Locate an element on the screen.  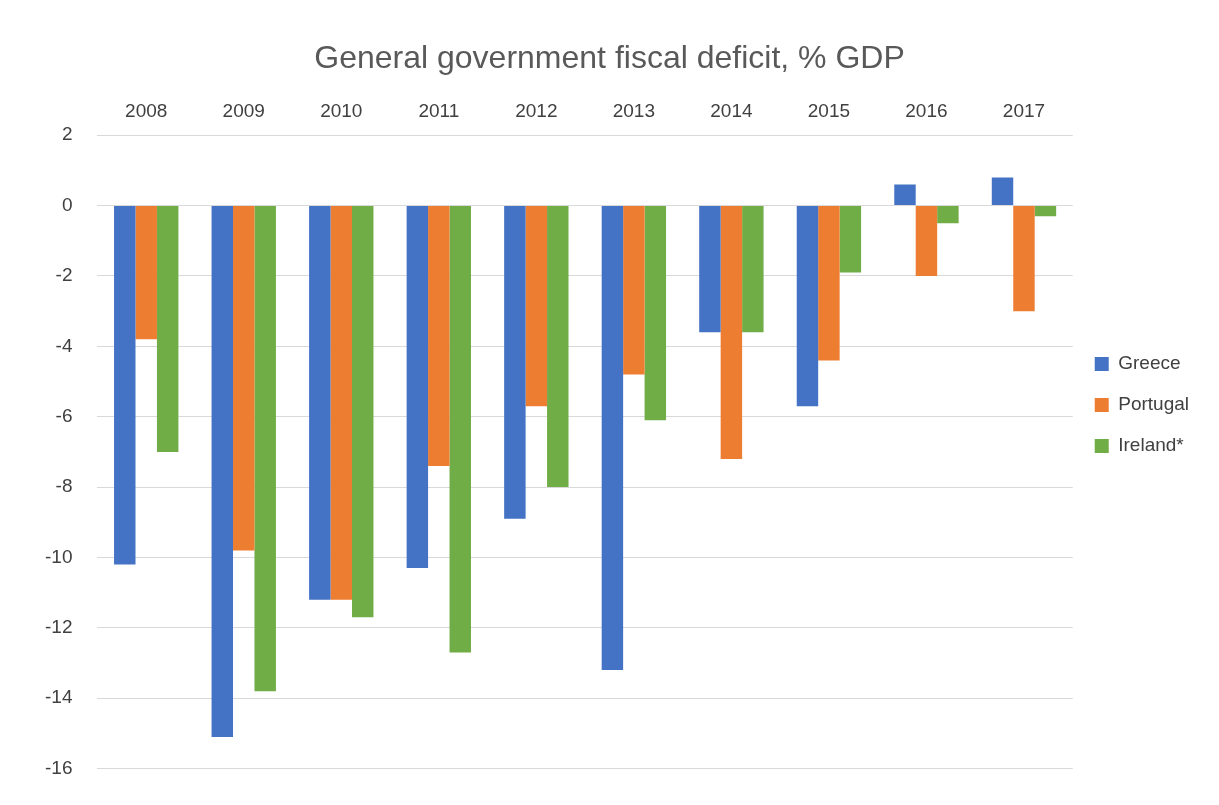
x-tick-label: 2008 is located at coordinates (146, 111).